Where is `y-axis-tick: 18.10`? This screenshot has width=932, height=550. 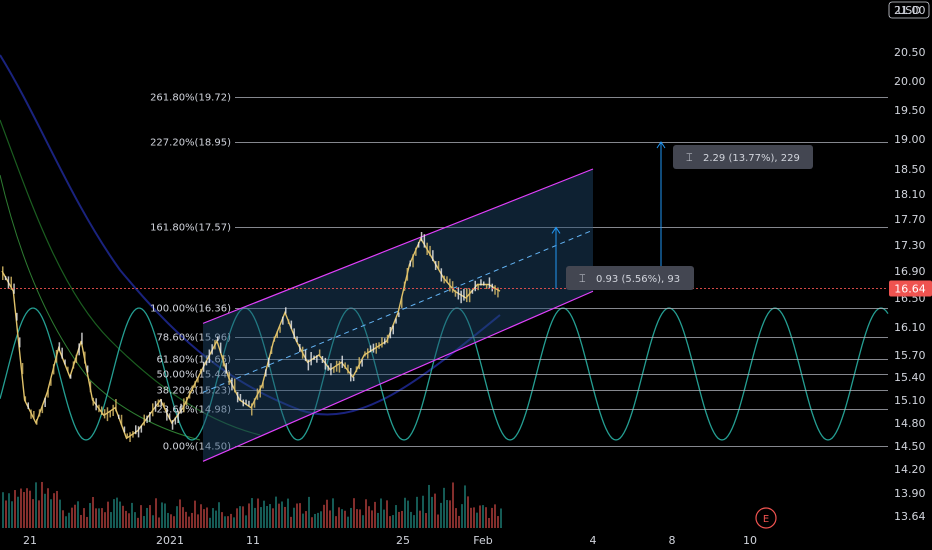
y-axis-tick: 18.10 is located at coordinates (910, 194).